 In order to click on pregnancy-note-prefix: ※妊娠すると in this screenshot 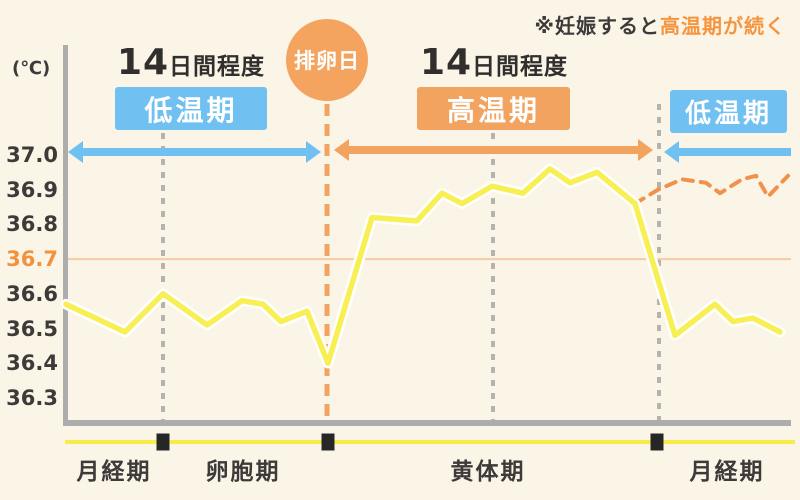, I will do `click(597, 26)`.